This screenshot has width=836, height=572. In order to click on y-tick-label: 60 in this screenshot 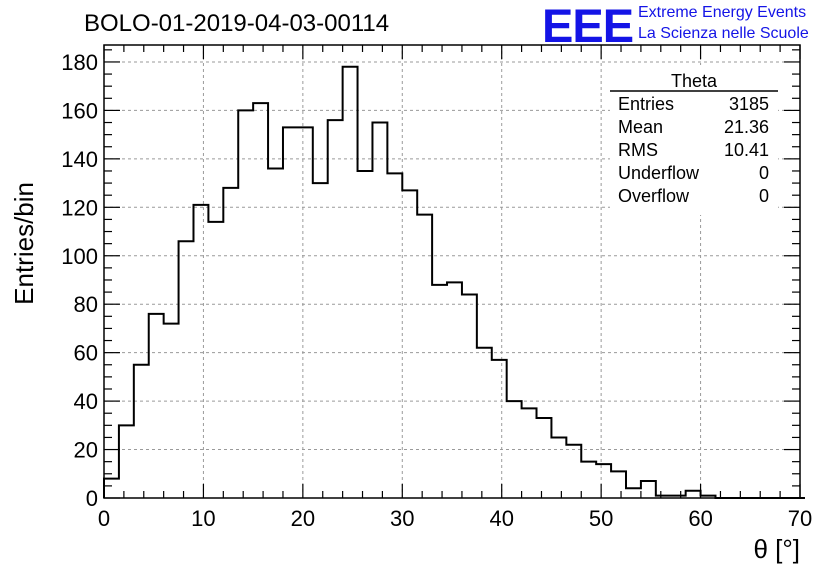, I will do `click(86, 353)`.